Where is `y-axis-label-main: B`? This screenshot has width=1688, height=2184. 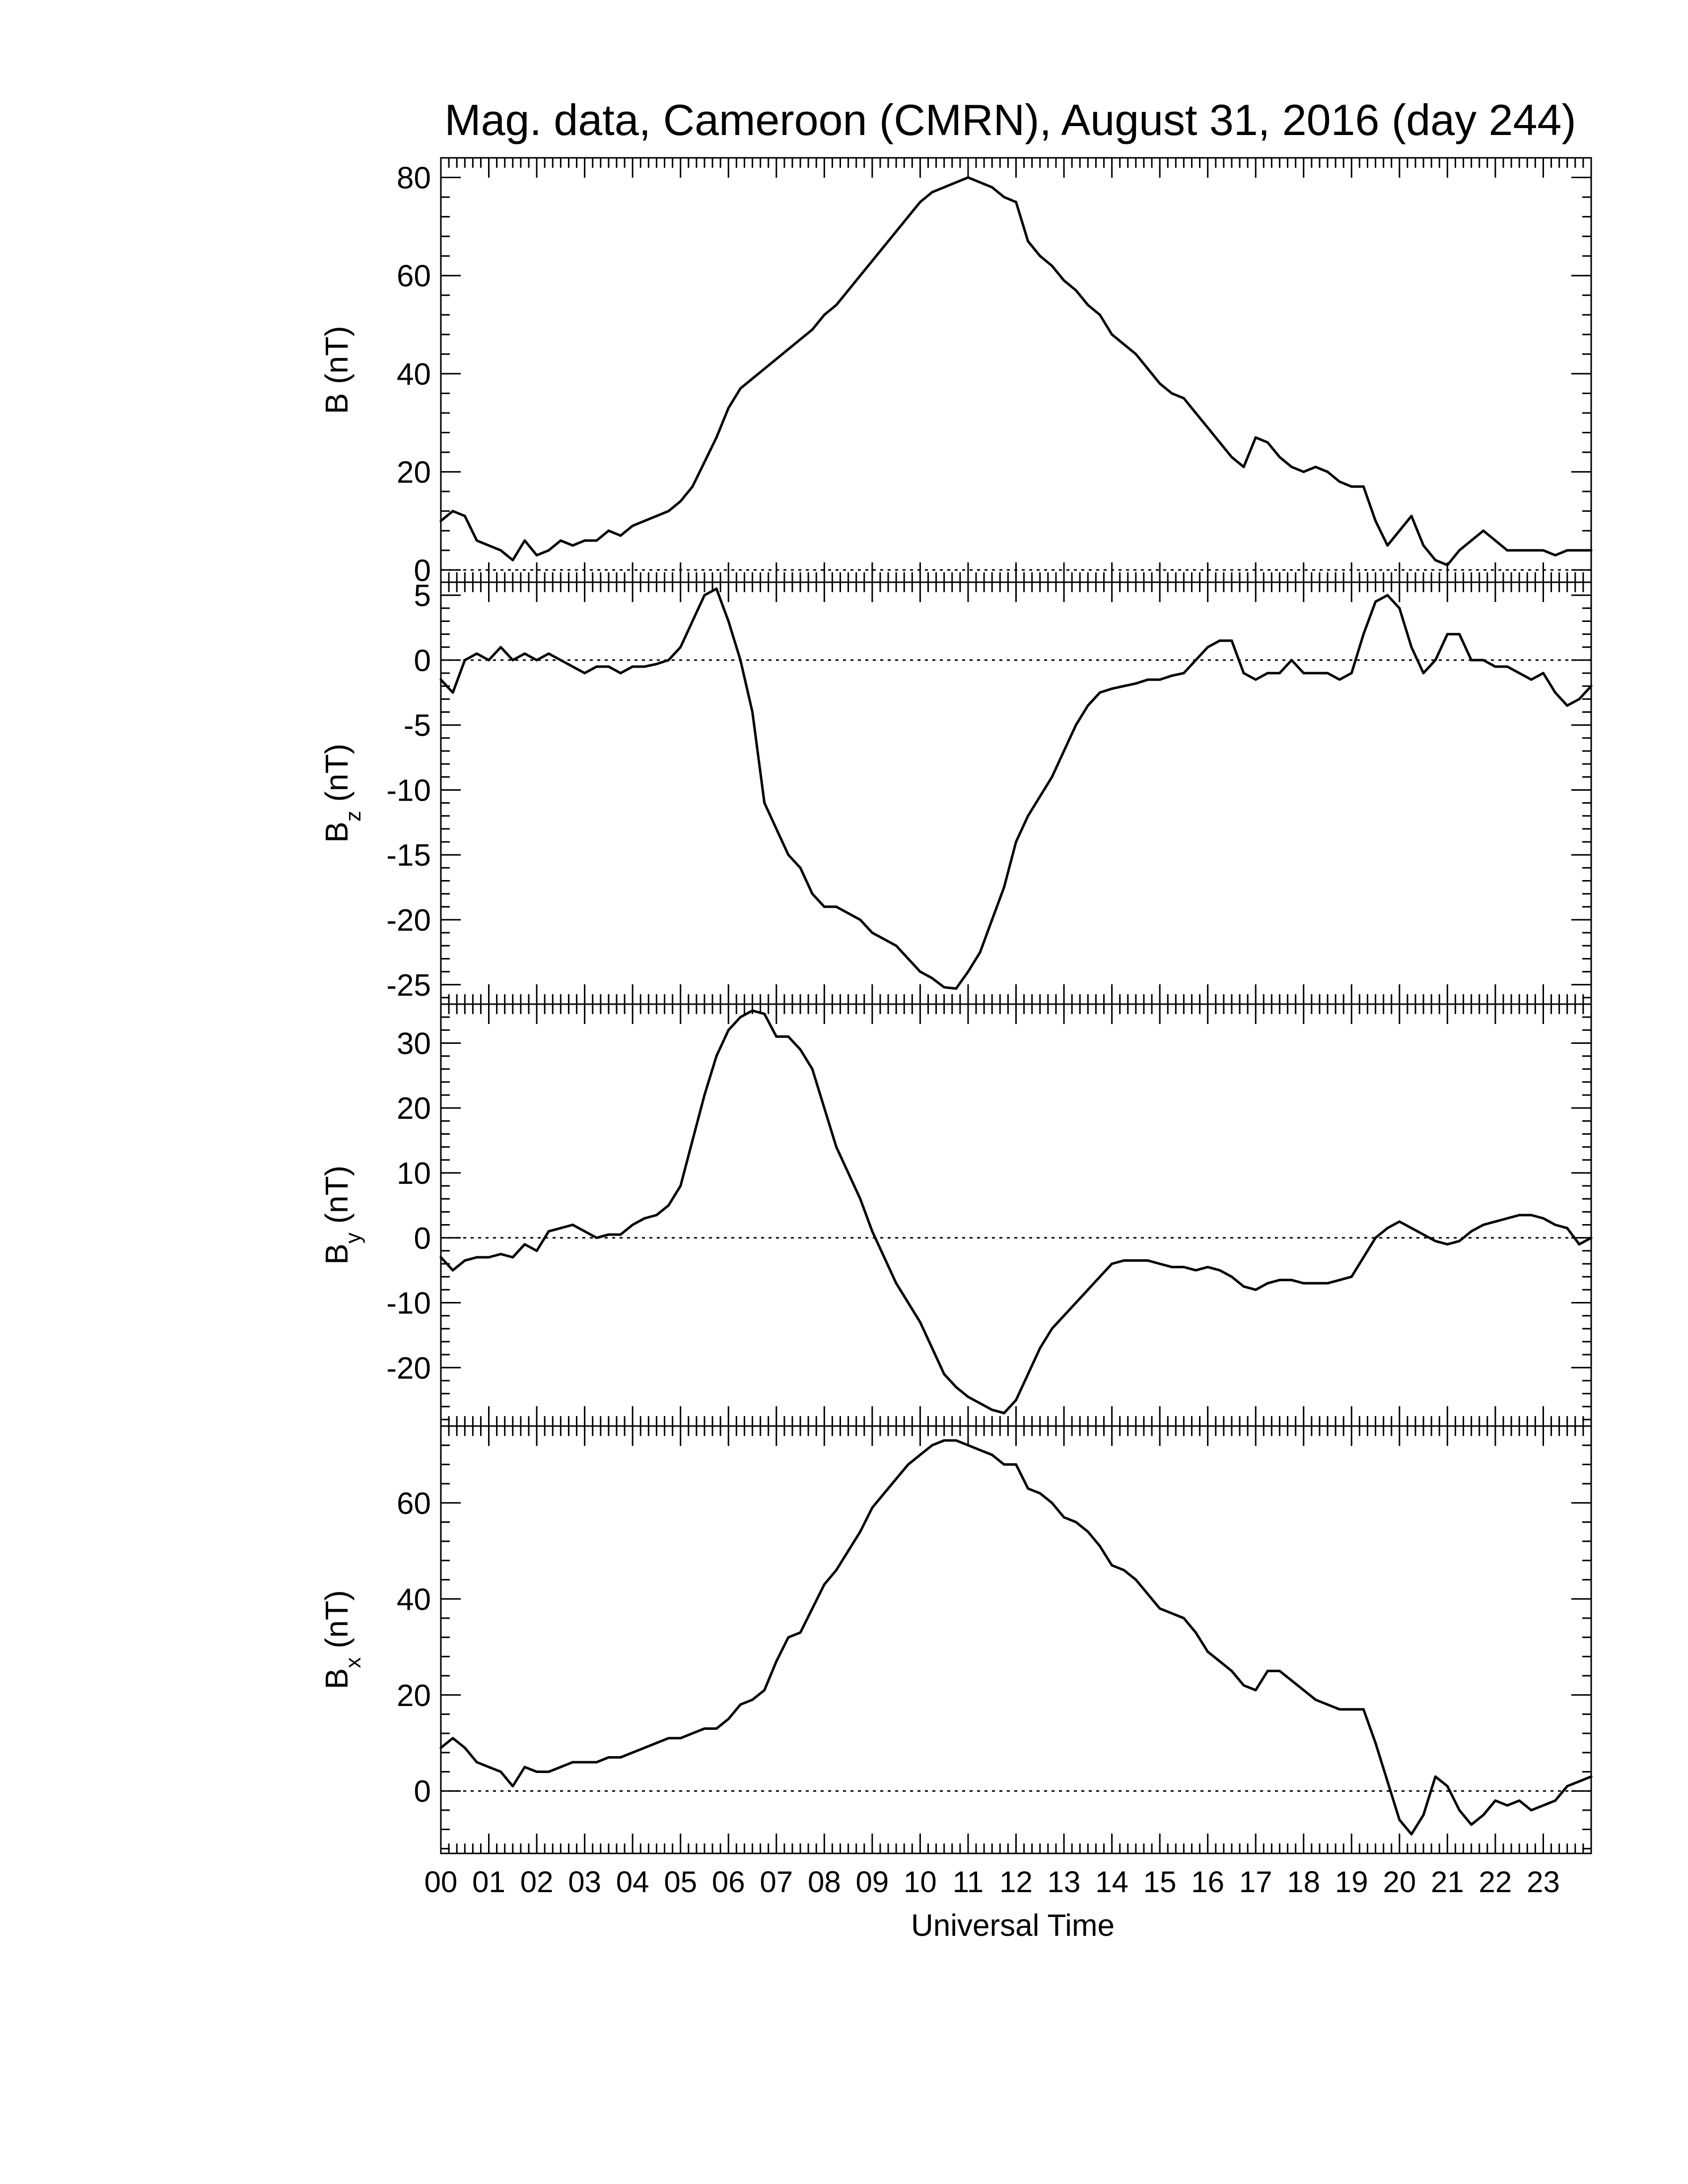
y-axis-label-main: B is located at coordinates (336, 403).